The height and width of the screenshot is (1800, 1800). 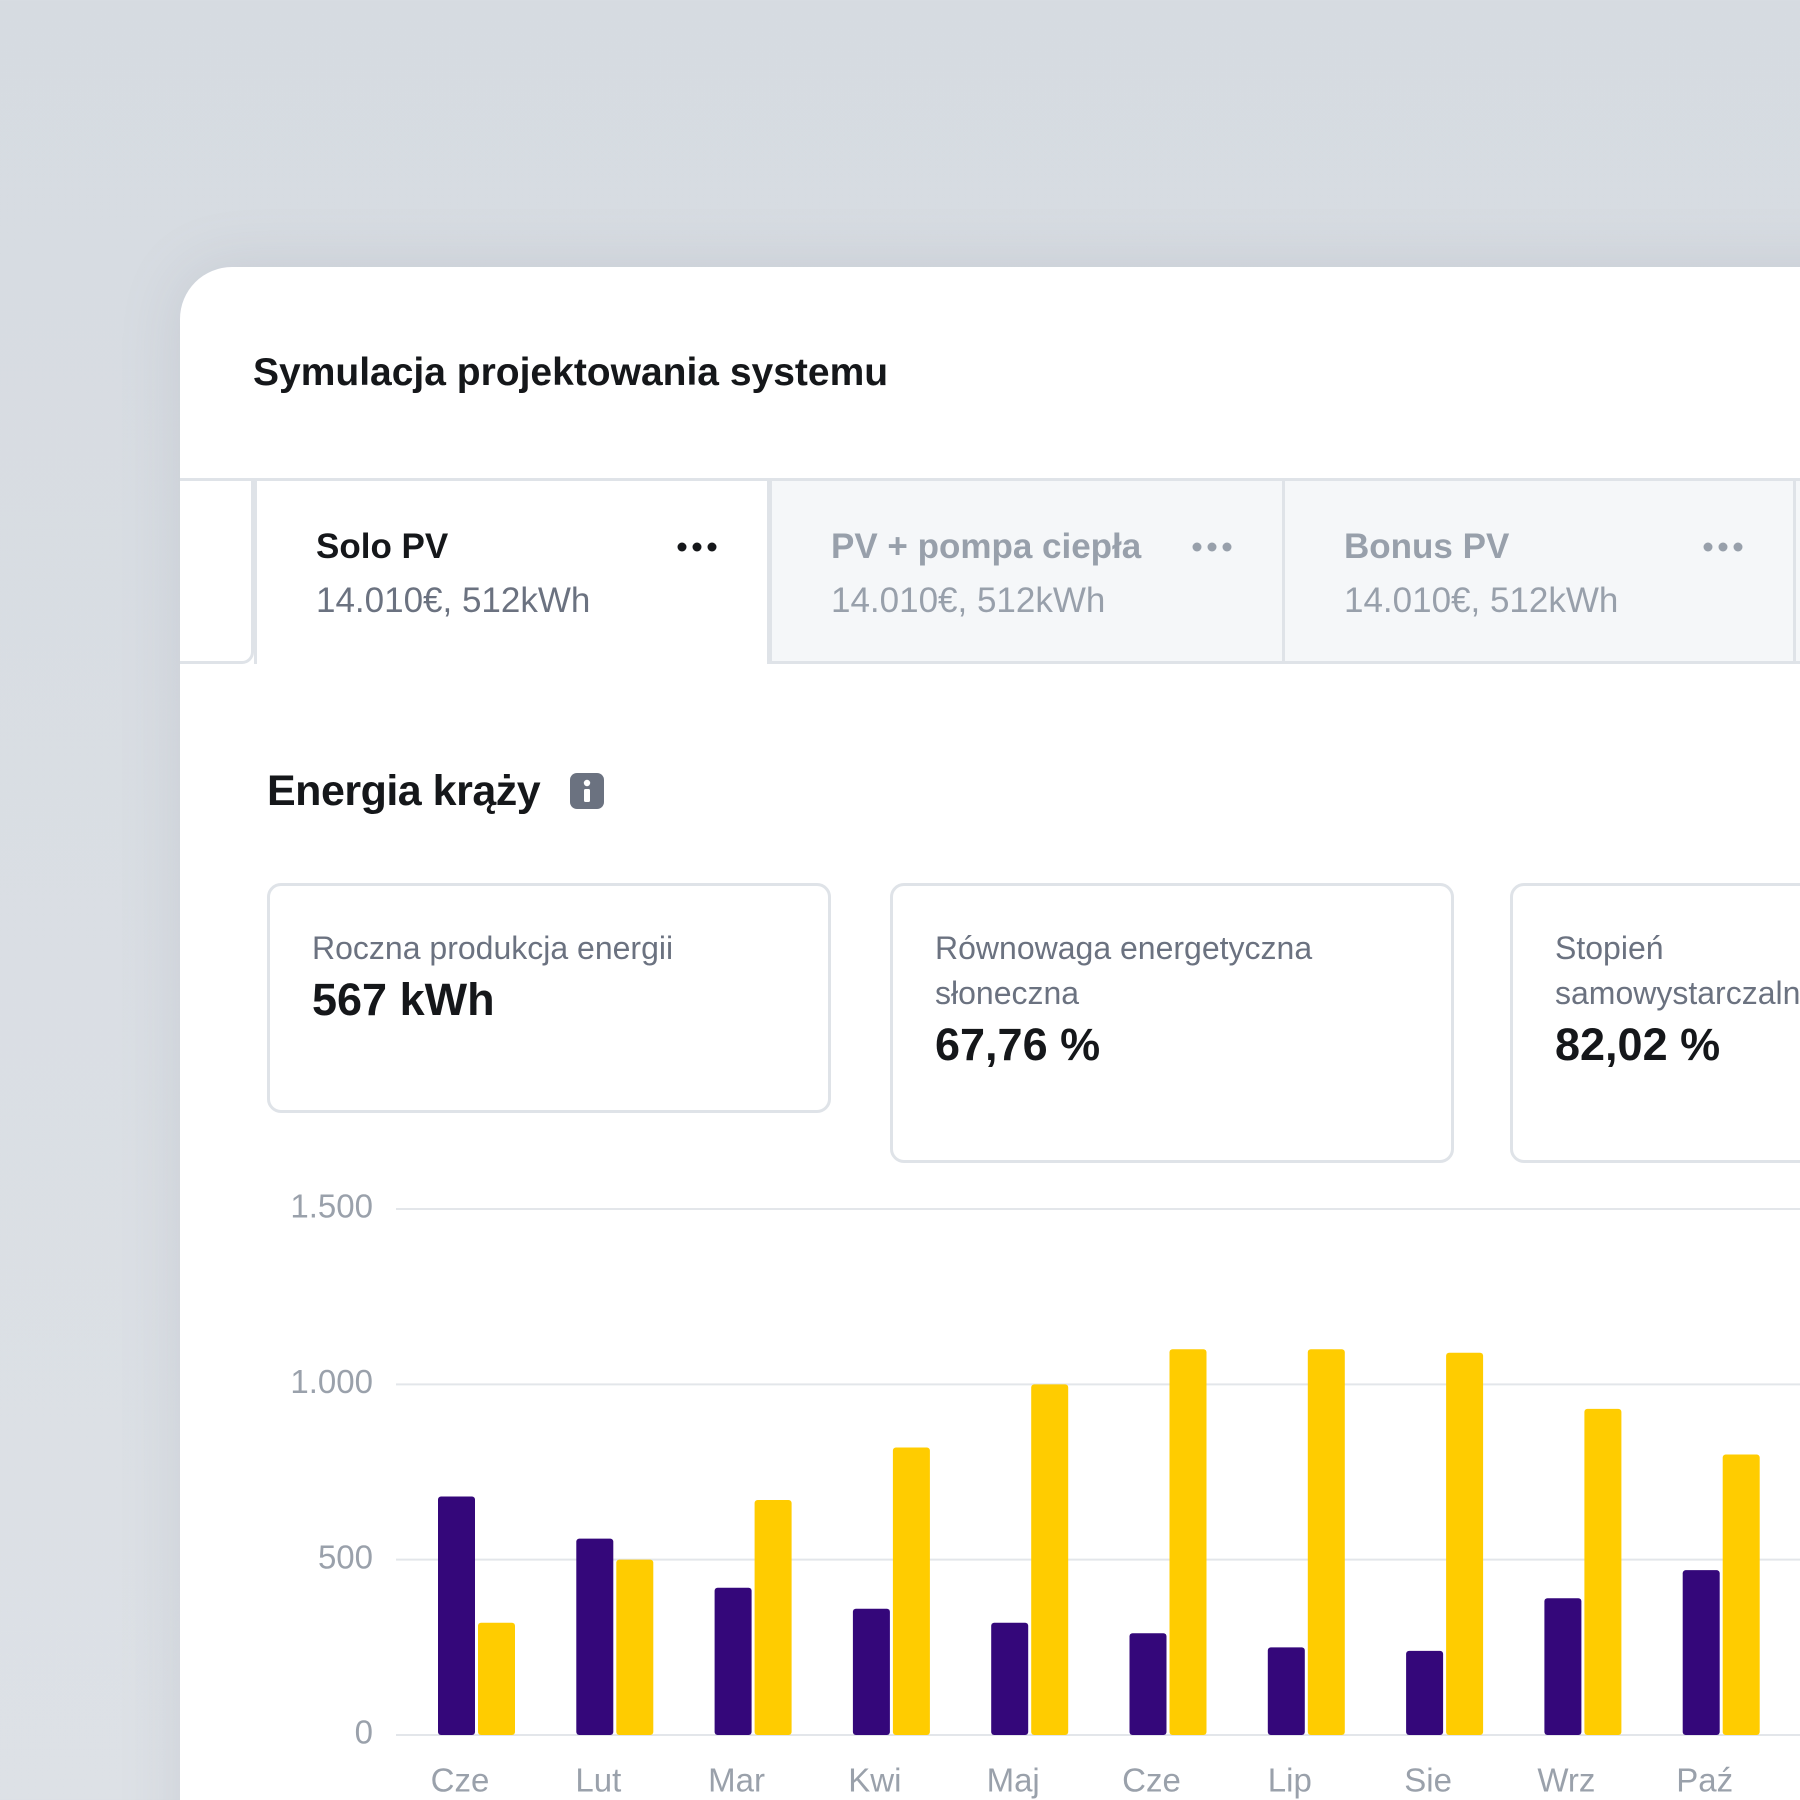 What do you see at coordinates (736, 1780) in the screenshot?
I see `x-tick-label: Mar` at bounding box center [736, 1780].